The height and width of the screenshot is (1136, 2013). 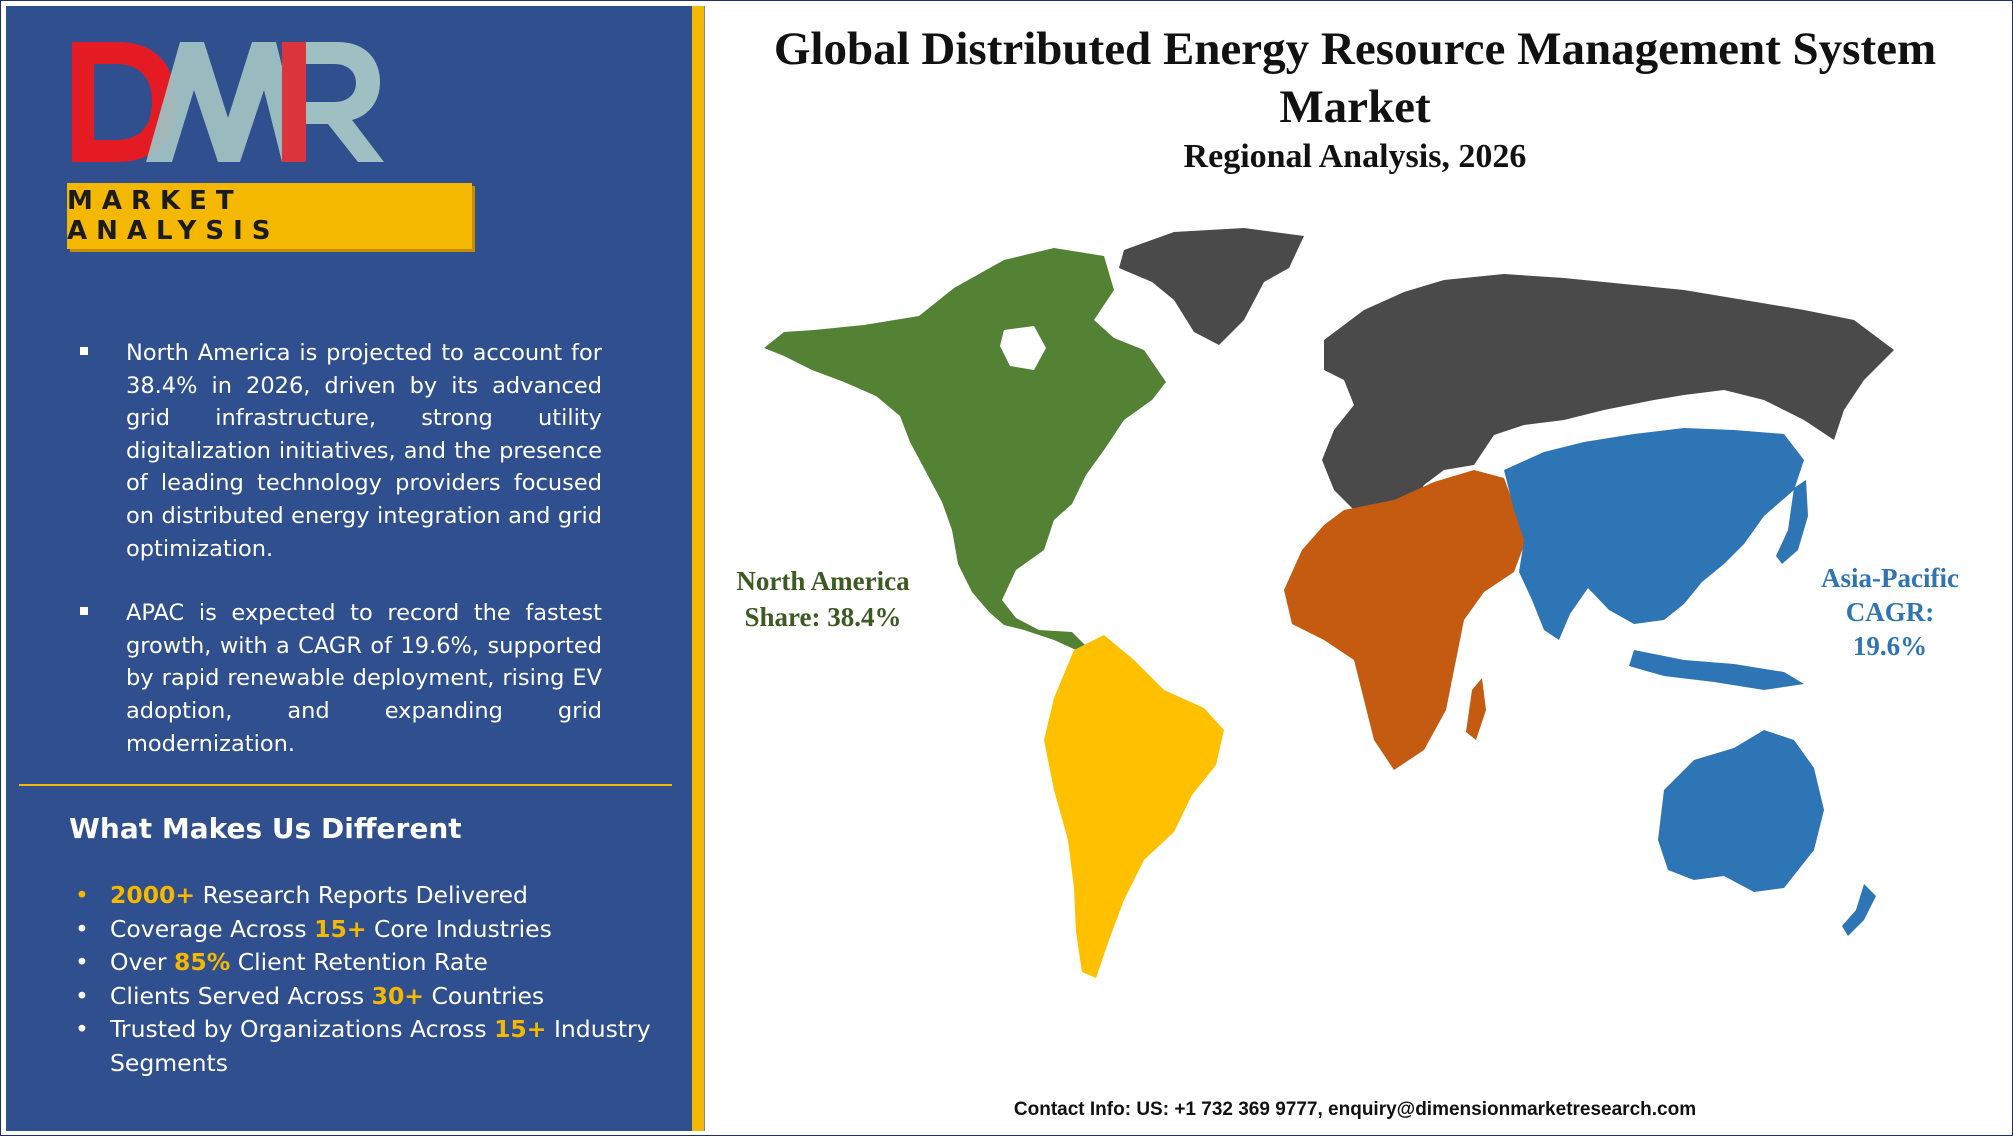 What do you see at coordinates (698, 568) in the screenshot?
I see `panel-divider` at bounding box center [698, 568].